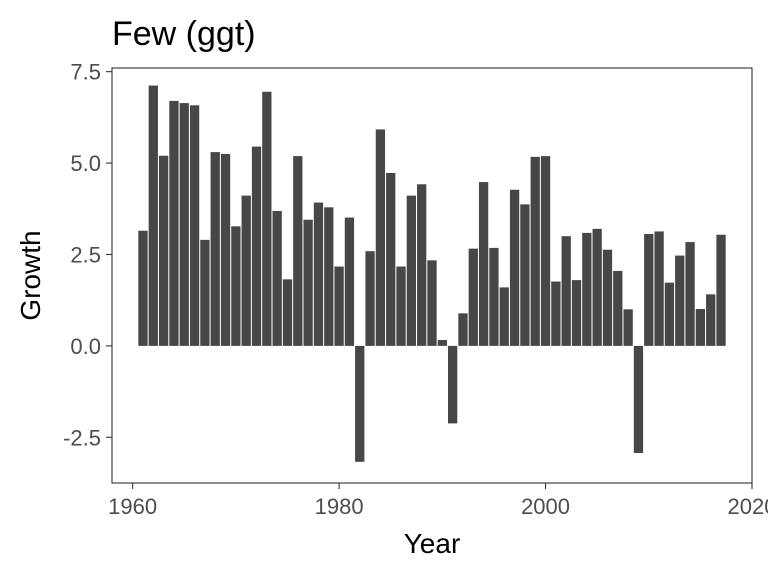 This screenshot has height=576, width=768. What do you see at coordinates (85, 72) in the screenshot?
I see `y-tick-label: 7.5` at bounding box center [85, 72].